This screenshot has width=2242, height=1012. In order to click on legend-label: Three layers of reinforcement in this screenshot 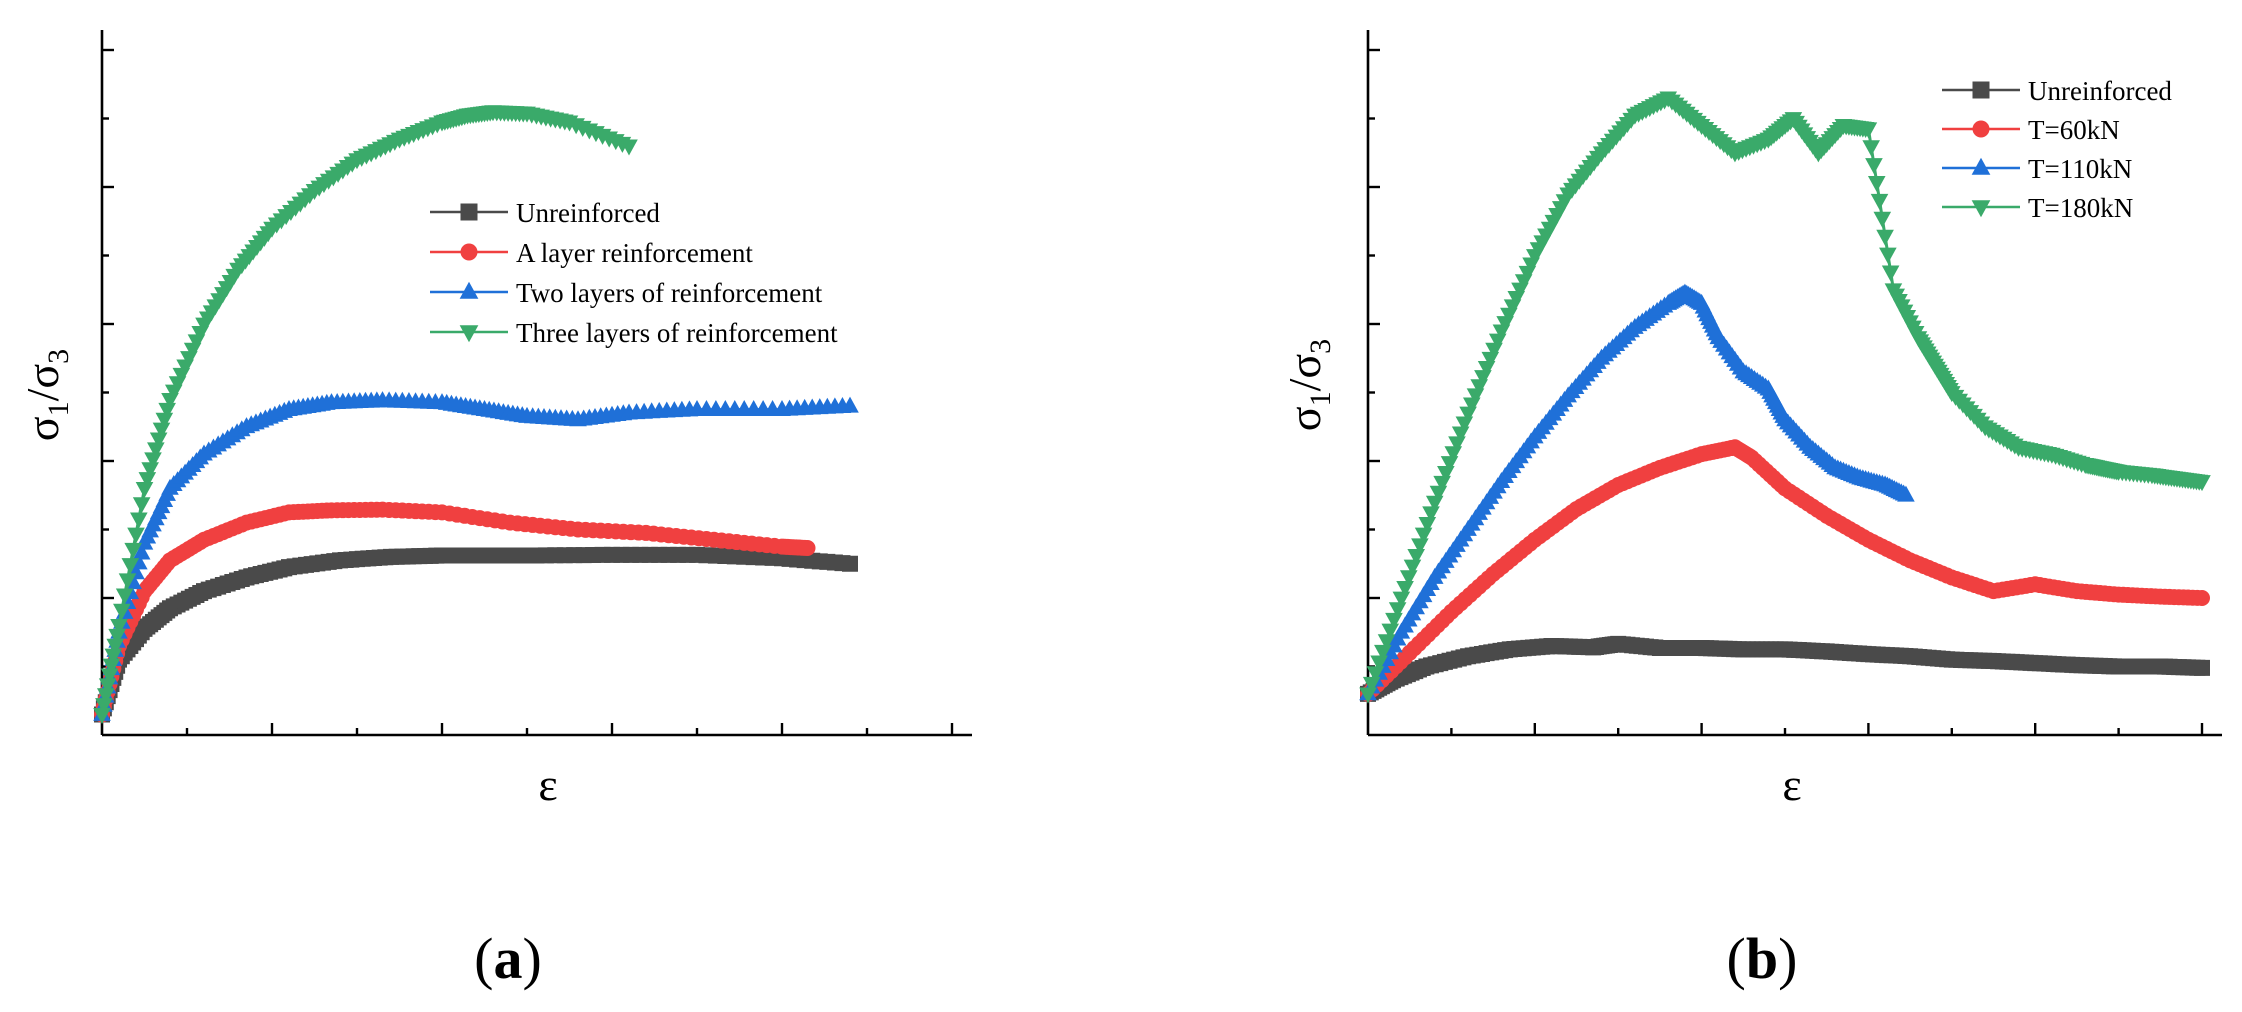, I will do `click(677, 333)`.